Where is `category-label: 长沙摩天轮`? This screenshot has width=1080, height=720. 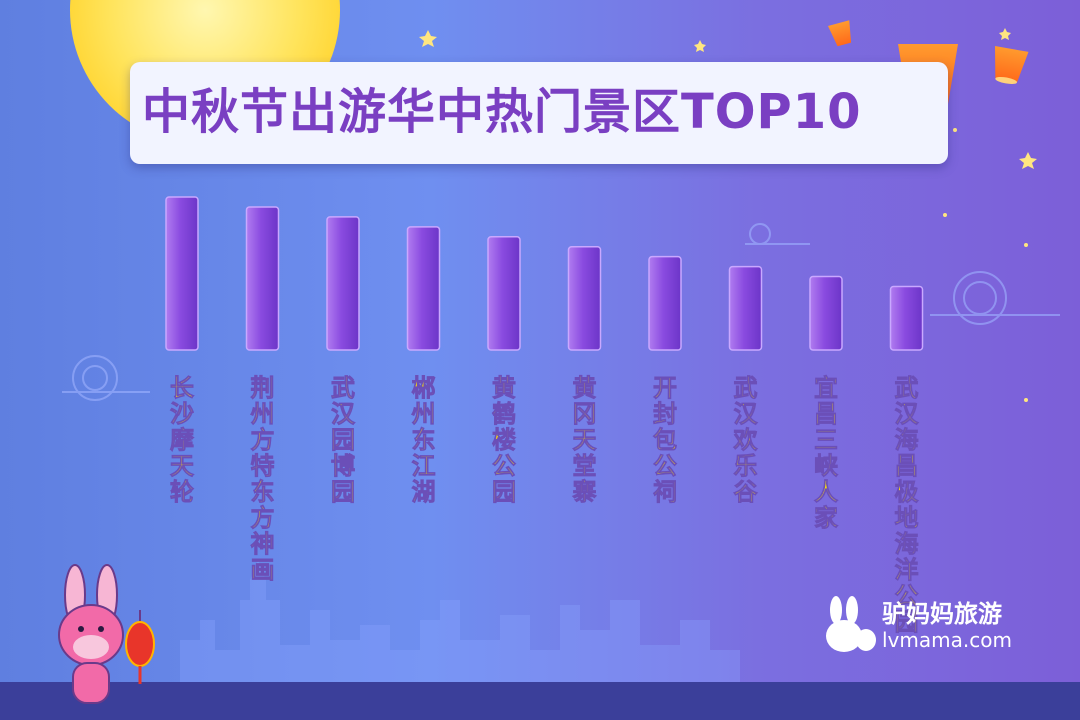
category-label: 长沙摩天轮 is located at coordinates (182, 440).